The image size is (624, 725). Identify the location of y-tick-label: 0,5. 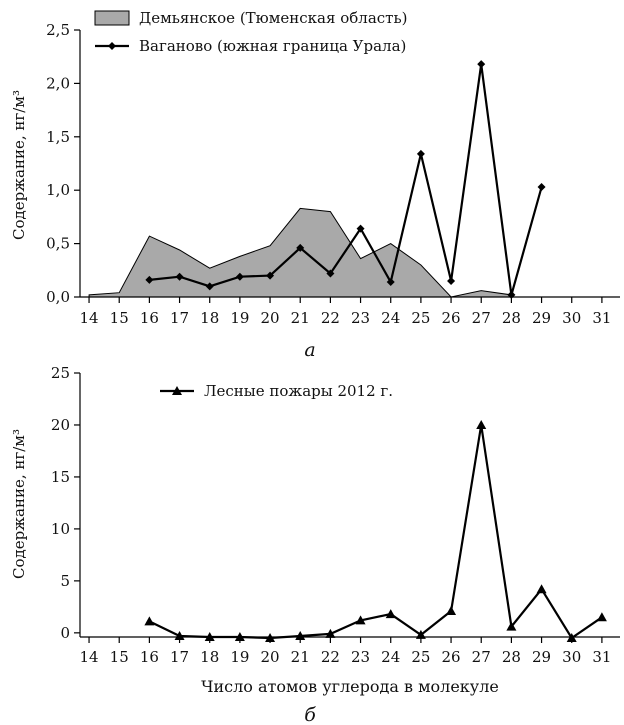
(58, 244).